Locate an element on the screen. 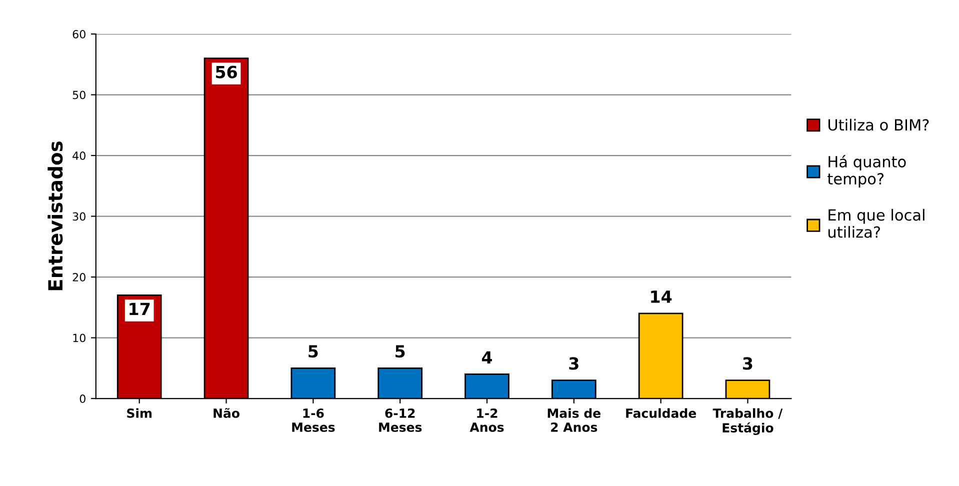 Image resolution: width=959 pixels, height=486 pixels. x-tick-label: Faculdade is located at coordinates (661, 413).